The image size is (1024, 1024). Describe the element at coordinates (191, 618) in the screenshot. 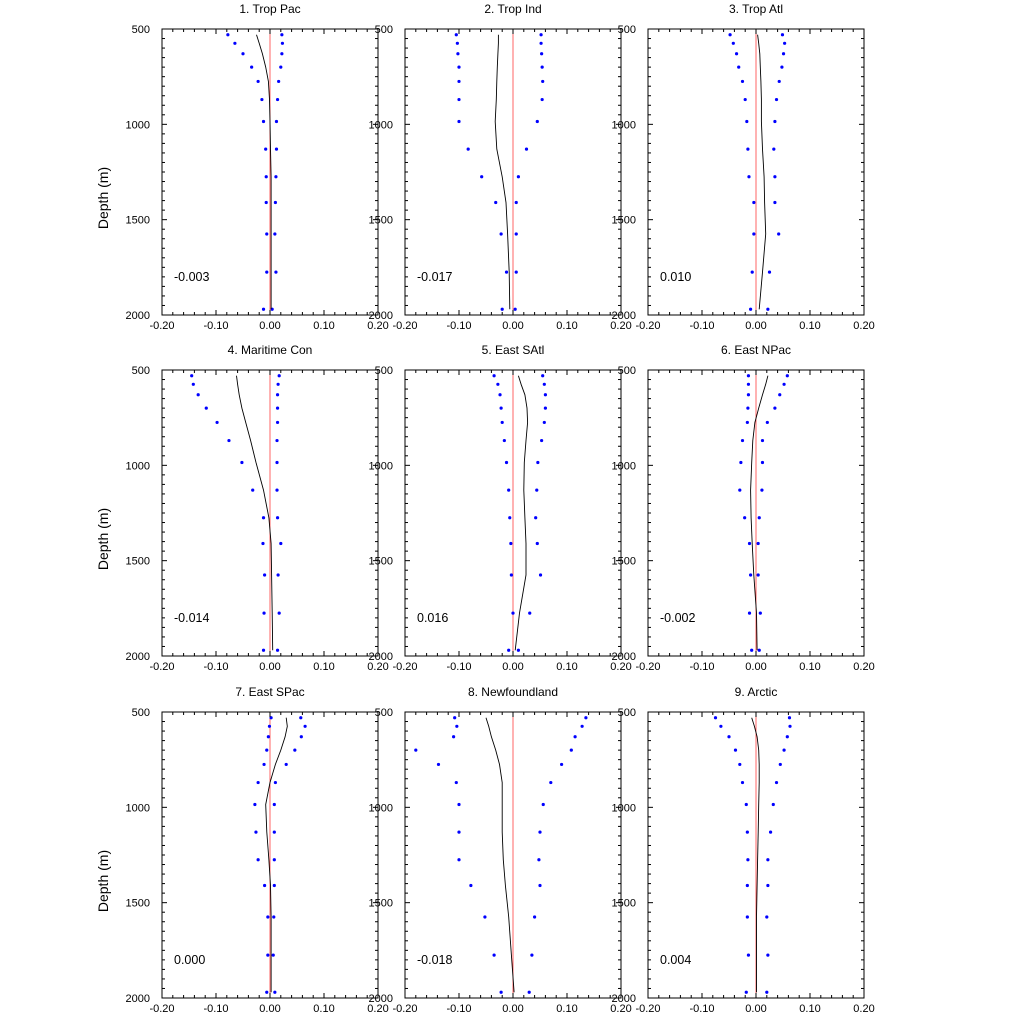

I see `stat-value: -0.014` at that location.